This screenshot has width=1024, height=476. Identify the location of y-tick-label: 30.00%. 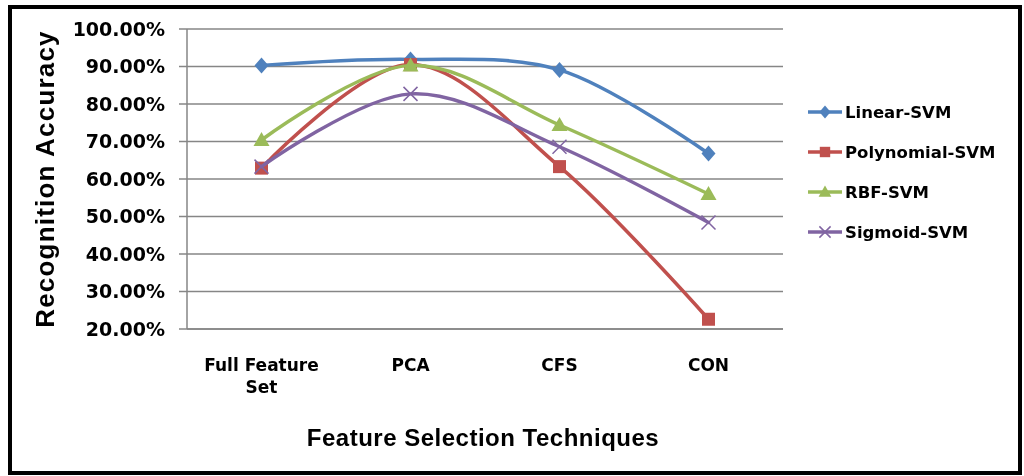
(125, 291).